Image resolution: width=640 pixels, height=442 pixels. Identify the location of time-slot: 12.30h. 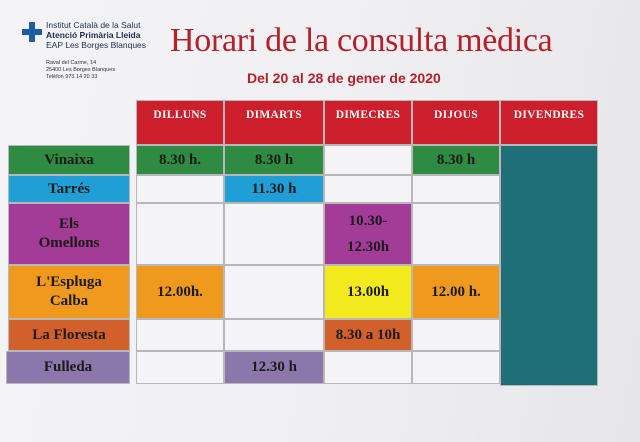
(368, 247).